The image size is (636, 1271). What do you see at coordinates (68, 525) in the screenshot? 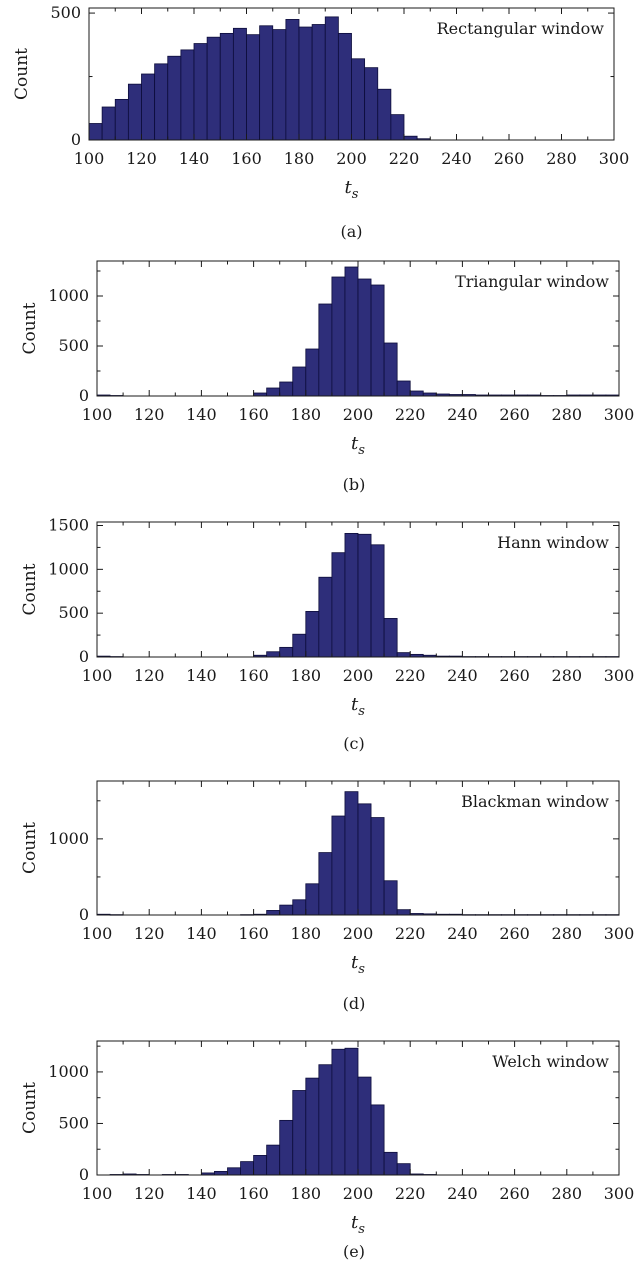
I see `y-tick-label: 1500` at bounding box center [68, 525].